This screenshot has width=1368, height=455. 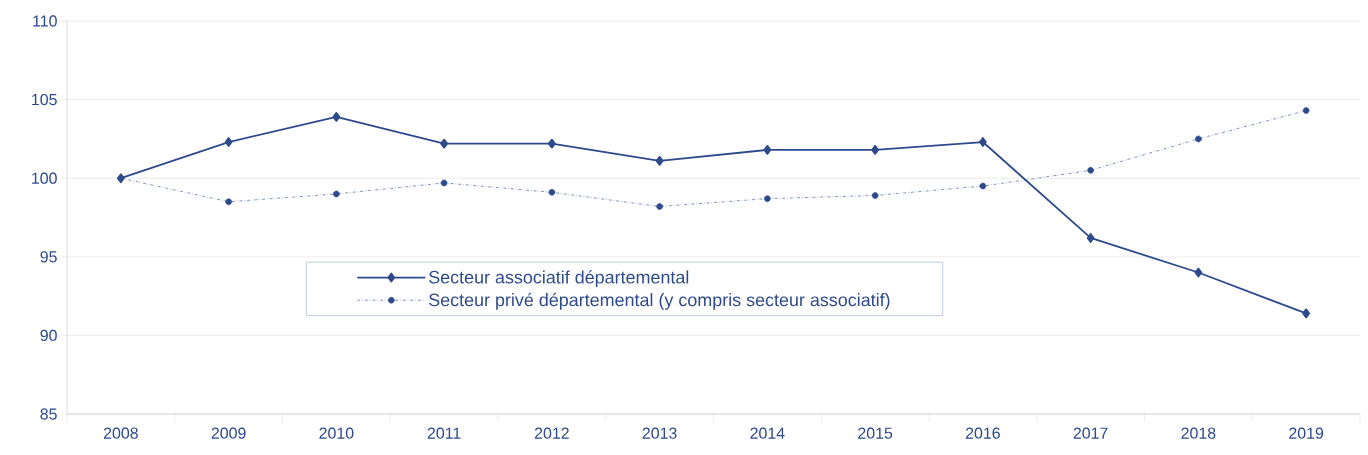 What do you see at coordinates (48, 414) in the screenshot?
I see `y-tick-label: 85` at bounding box center [48, 414].